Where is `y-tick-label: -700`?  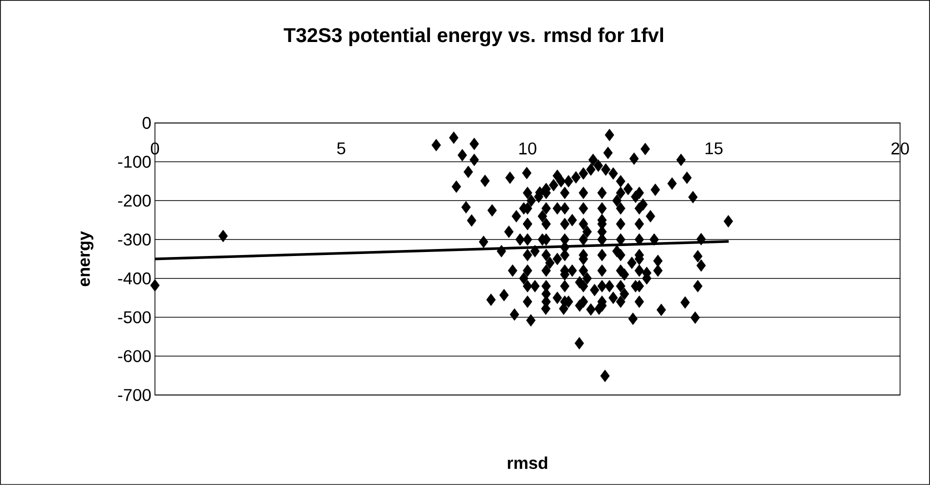 y-tick-label: -700 is located at coordinates (134, 395).